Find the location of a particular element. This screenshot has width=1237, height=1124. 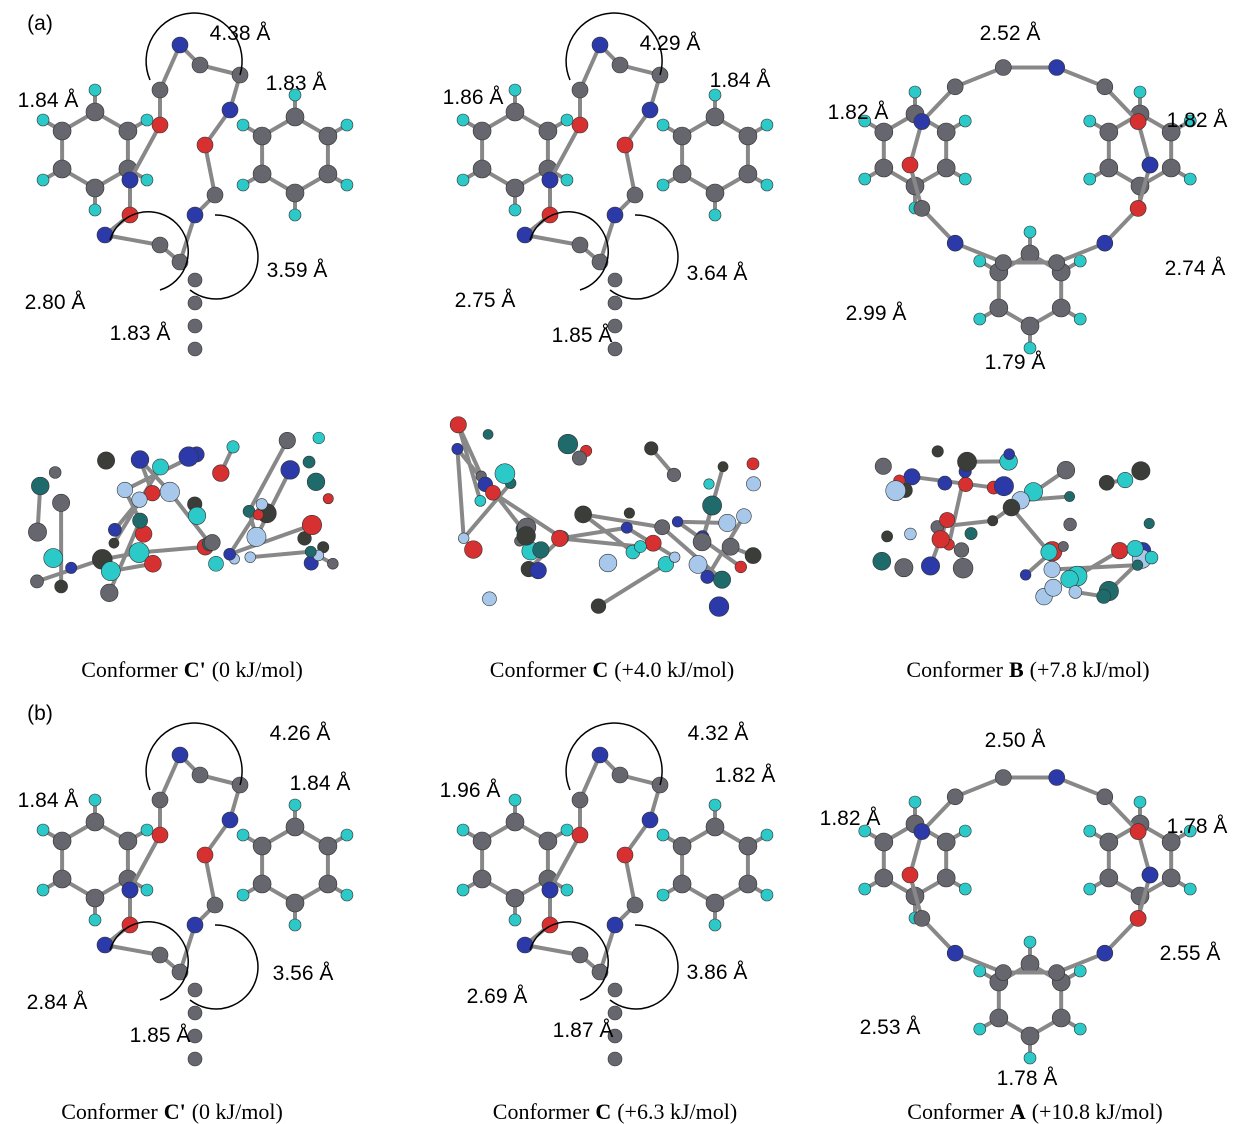

distance-label: 1.87 Å is located at coordinates (583, 1030).